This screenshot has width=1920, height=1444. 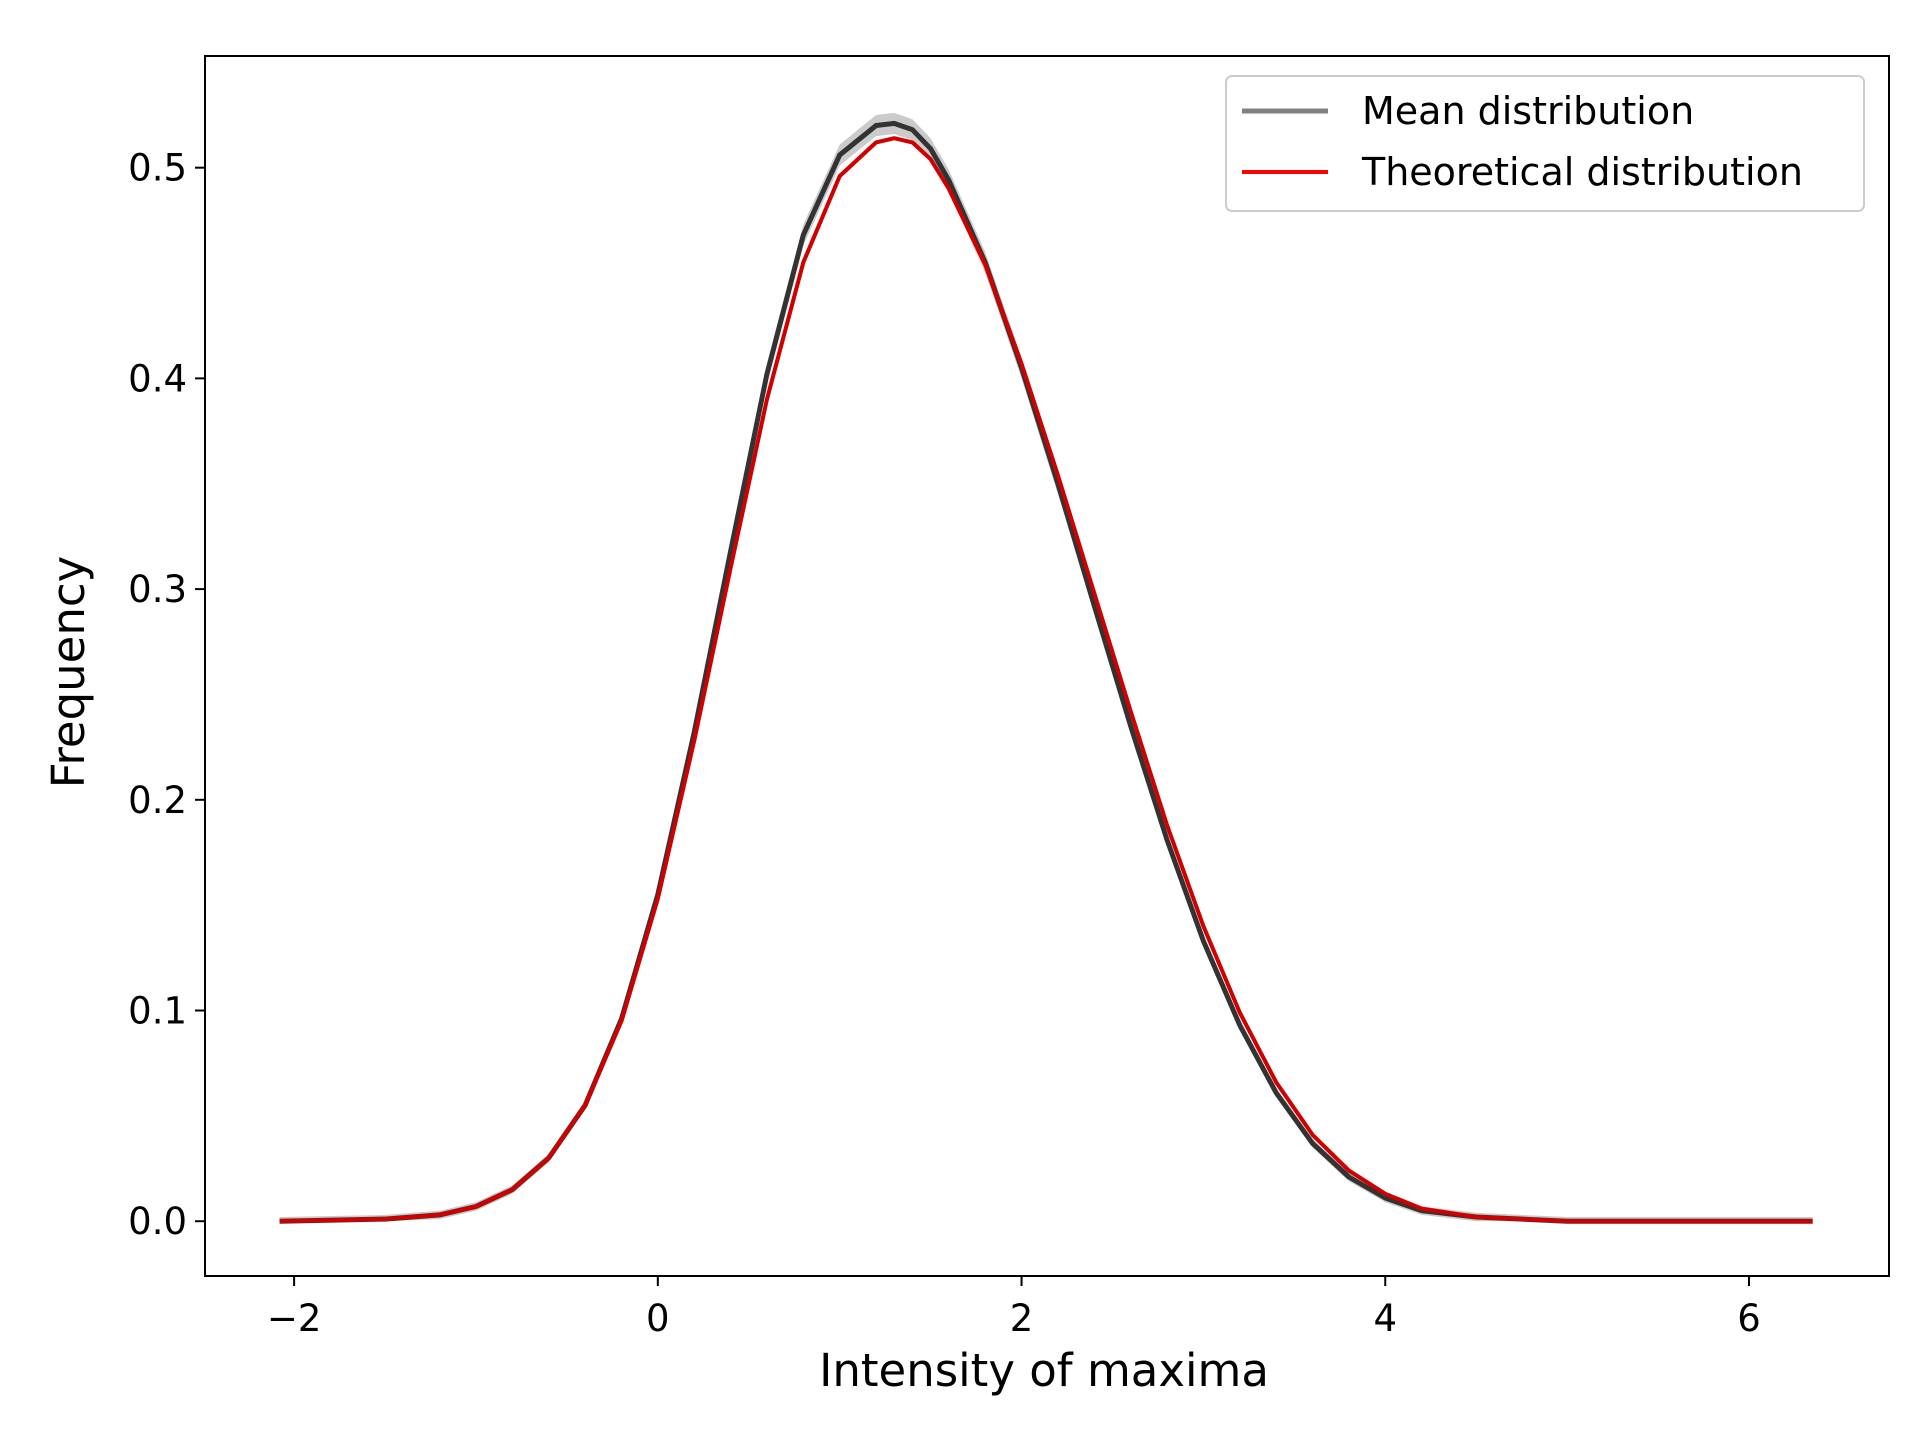 What do you see at coordinates (1022, 1318) in the screenshot?
I see `x-tick-label: 2` at bounding box center [1022, 1318].